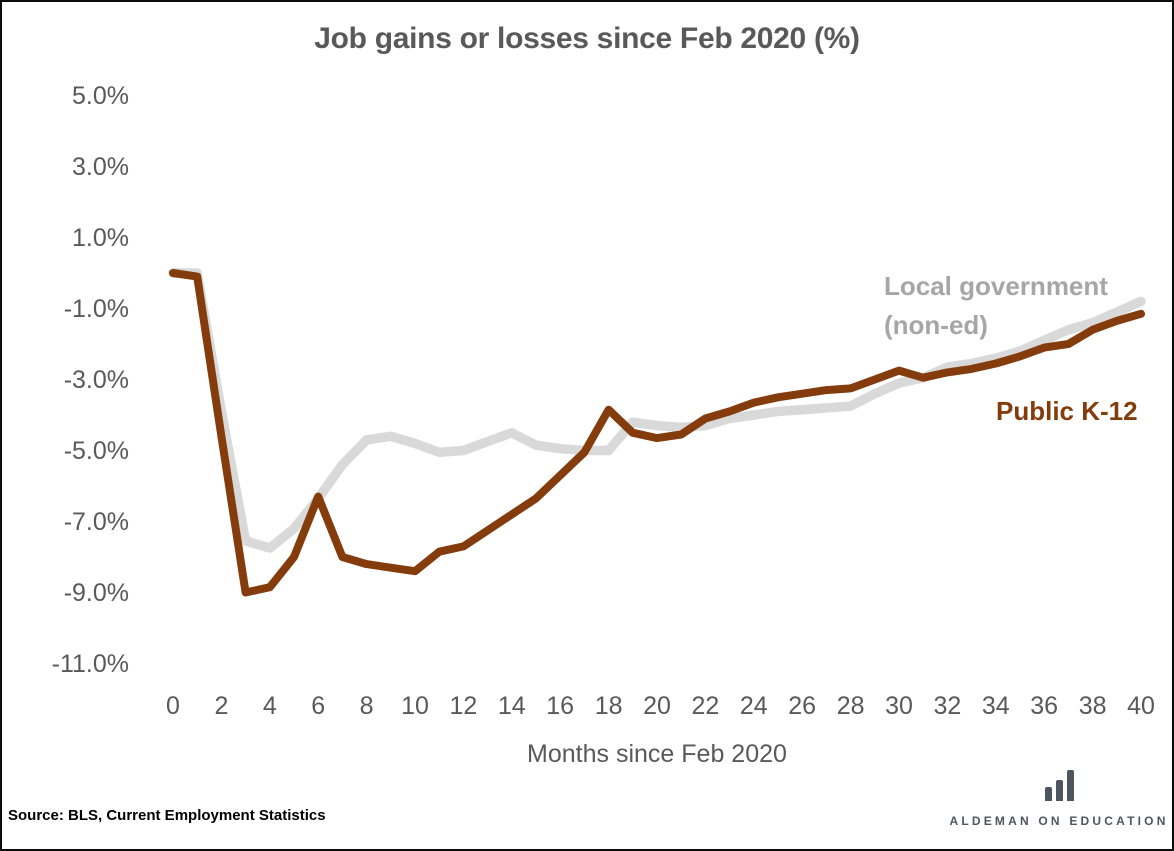  What do you see at coordinates (173, 706) in the screenshot?
I see `x-tick-label: 0` at bounding box center [173, 706].